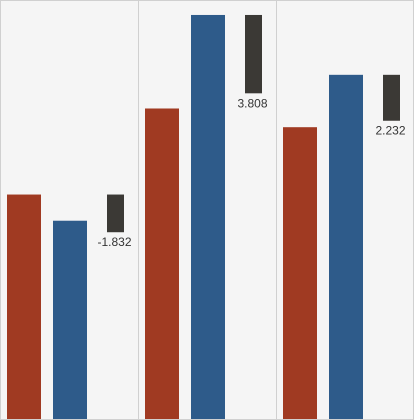  Describe the element at coordinates (390, 131) in the screenshot. I see `difference-label: 2.232` at that location.